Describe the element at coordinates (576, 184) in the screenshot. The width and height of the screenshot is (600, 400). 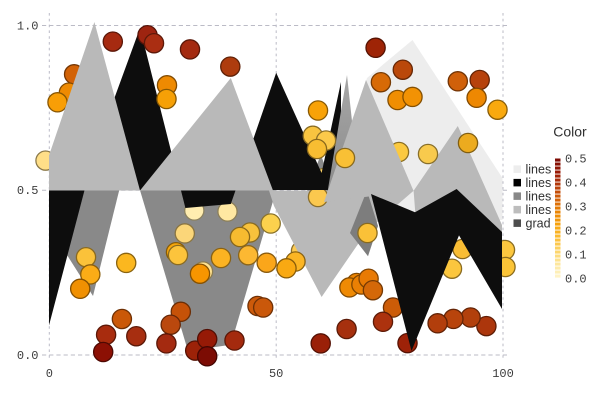
I see `svg-text: 0.4` at that location.